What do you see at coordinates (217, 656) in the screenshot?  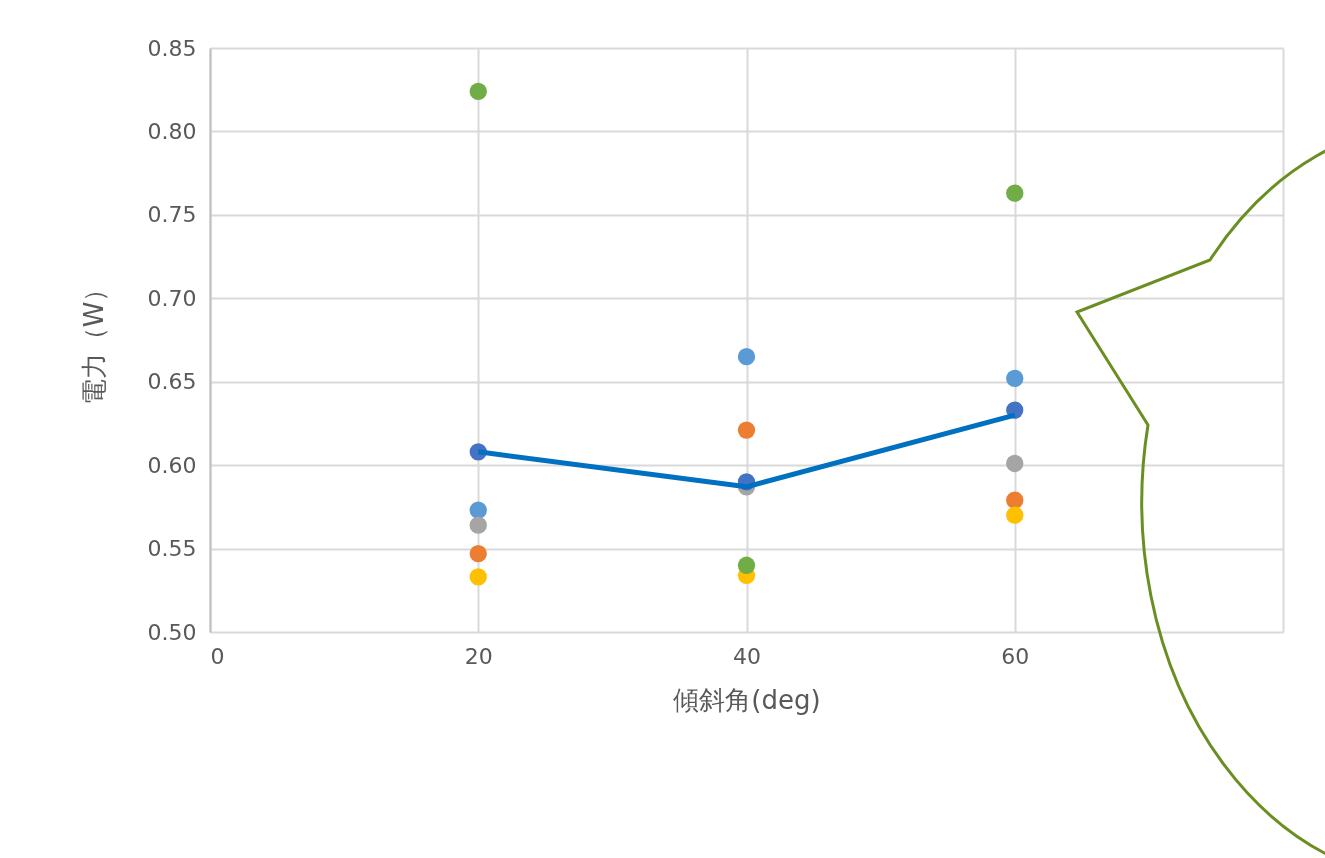 I see `x-tick-label: 0` at bounding box center [217, 656].